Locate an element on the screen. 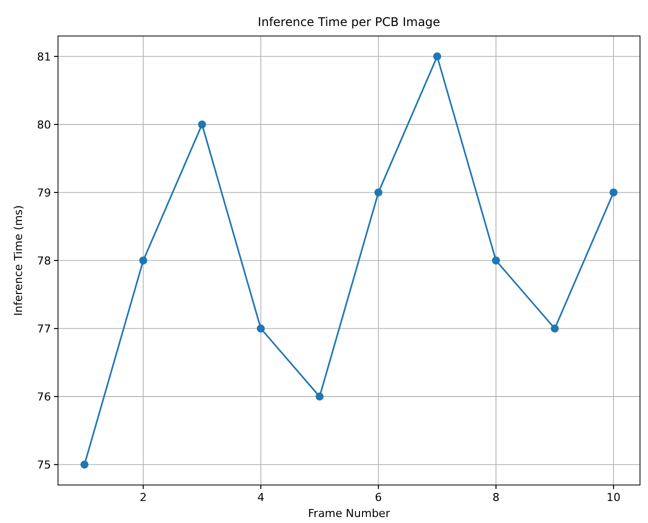 This screenshot has height=523, width=648. y-tick-label: 80 is located at coordinates (44, 125).